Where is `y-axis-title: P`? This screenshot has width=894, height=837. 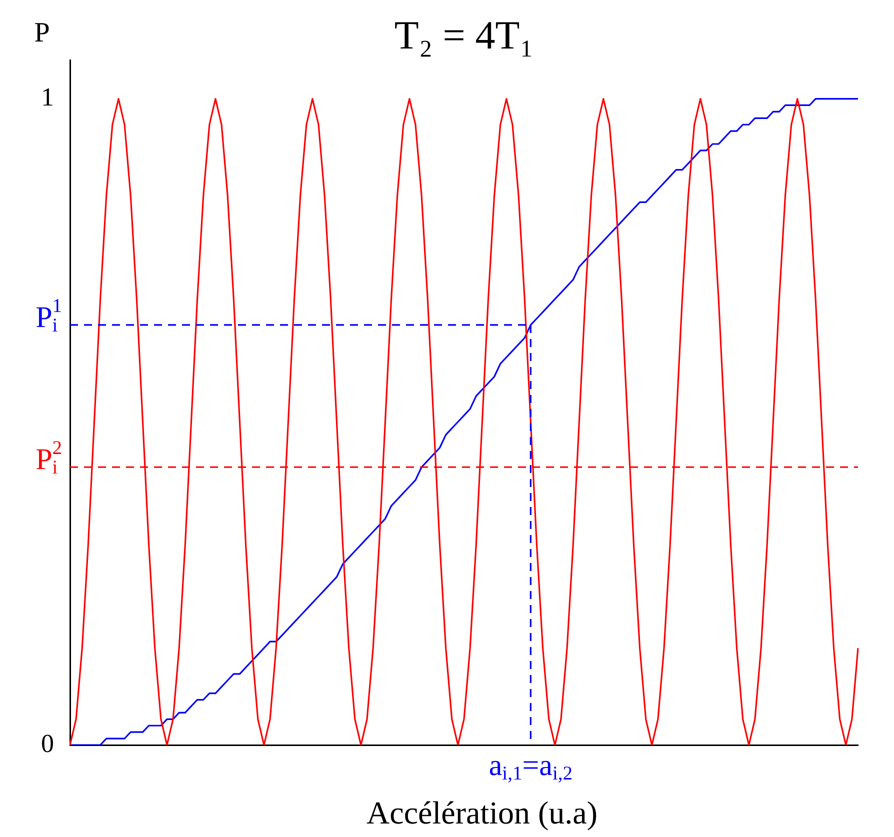 y-axis-title: P is located at coordinates (42, 32).